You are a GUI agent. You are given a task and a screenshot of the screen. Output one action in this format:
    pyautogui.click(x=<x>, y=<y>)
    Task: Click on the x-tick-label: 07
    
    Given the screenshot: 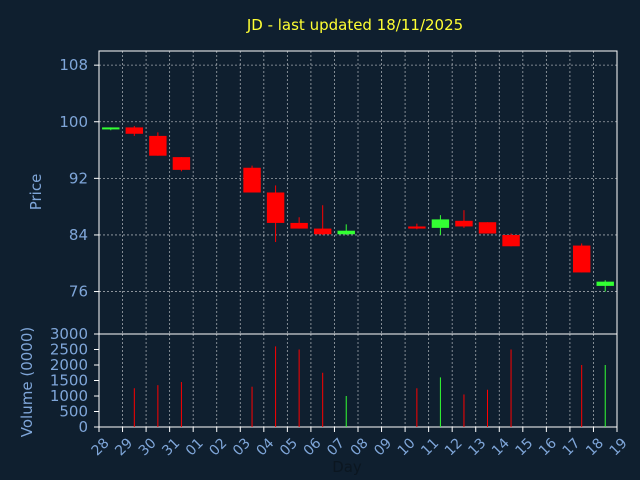 What is the action you would take?
    pyautogui.click(x=336, y=447)
    